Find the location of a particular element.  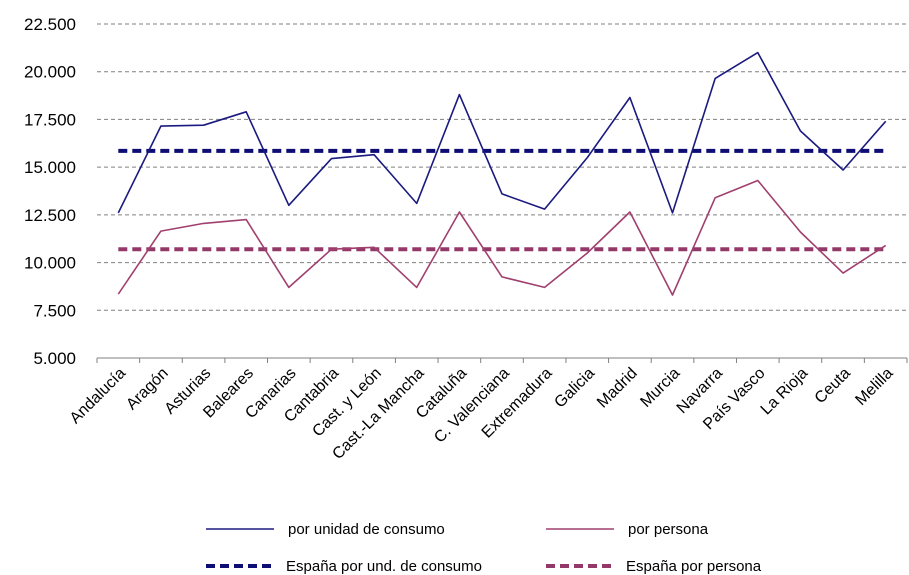

legend-label: por persona is located at coordinates (668, 529).